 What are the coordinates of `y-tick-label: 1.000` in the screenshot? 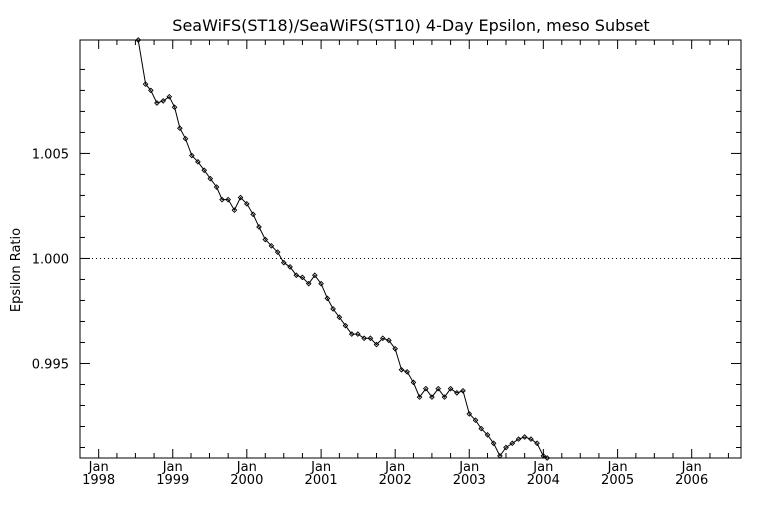 It's located at (50, 259).